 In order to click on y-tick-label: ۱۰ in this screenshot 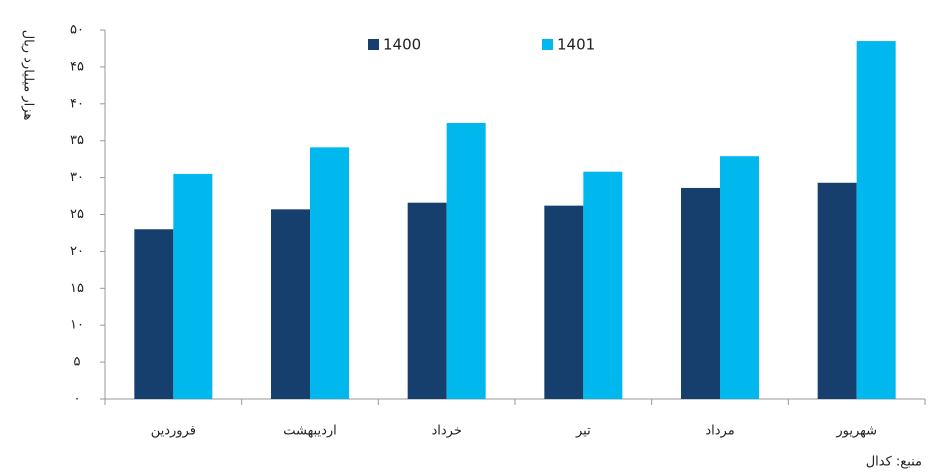, I will do `click(77, 325)`.